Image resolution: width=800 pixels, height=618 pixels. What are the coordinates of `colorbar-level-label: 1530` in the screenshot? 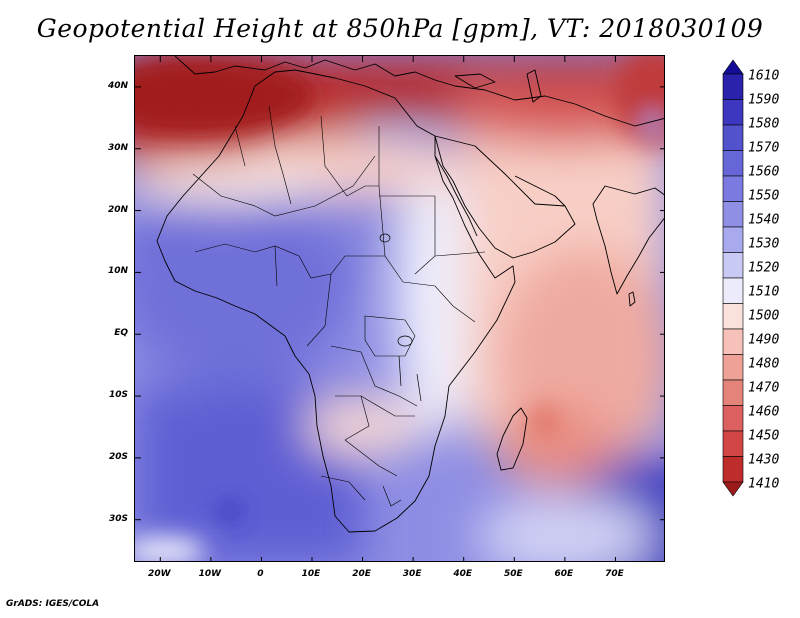 It's located at (764, 244).